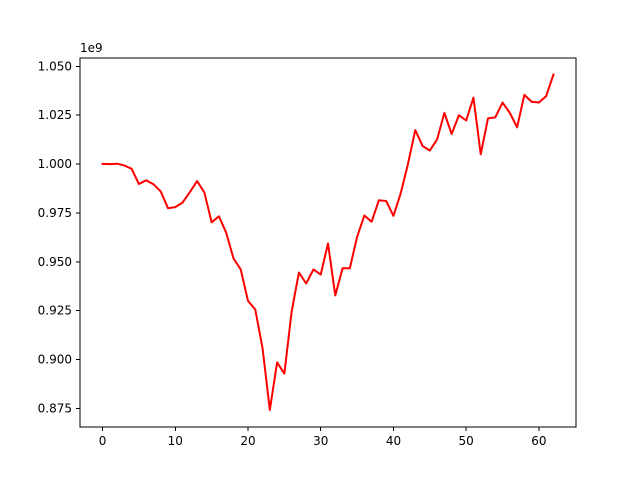 The width and height of the screenshot is (640, 480). I want to click on y-tick-label: 1.025, so click(55, 115).